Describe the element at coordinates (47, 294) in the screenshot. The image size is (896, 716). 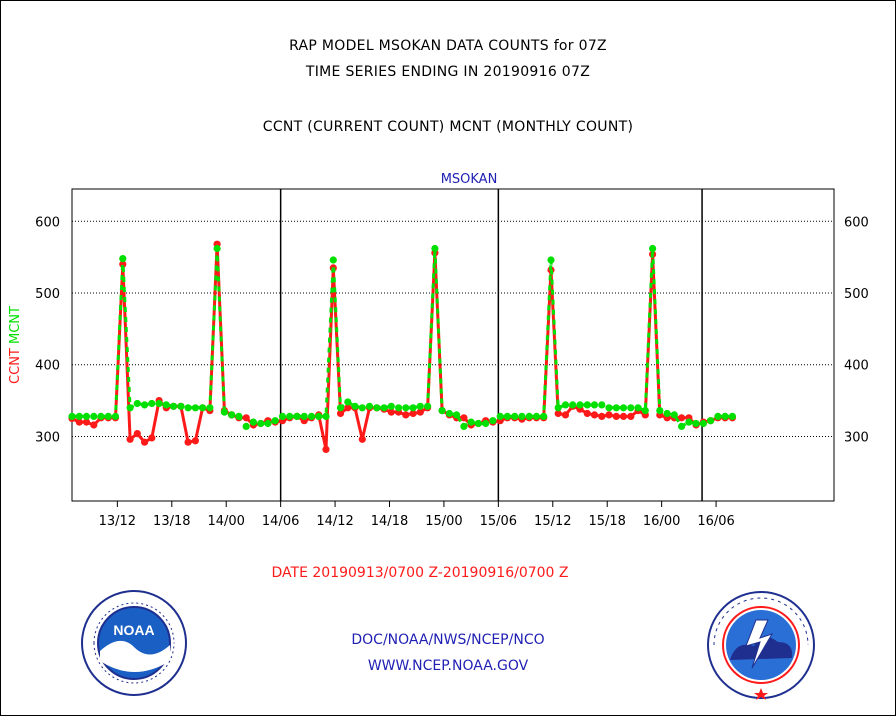
I see `y-tick-label-left: 500` at that location.